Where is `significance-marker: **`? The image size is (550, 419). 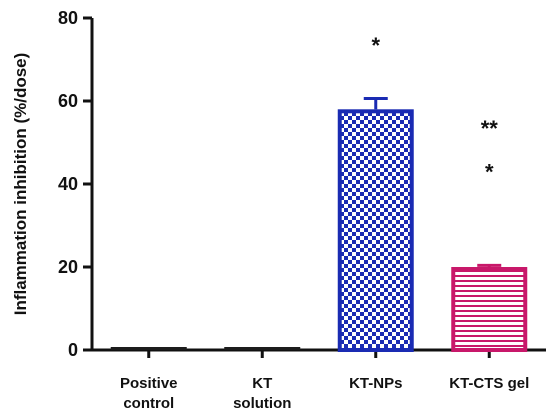
significance-marker: ** is located at coordinates (490, 128).